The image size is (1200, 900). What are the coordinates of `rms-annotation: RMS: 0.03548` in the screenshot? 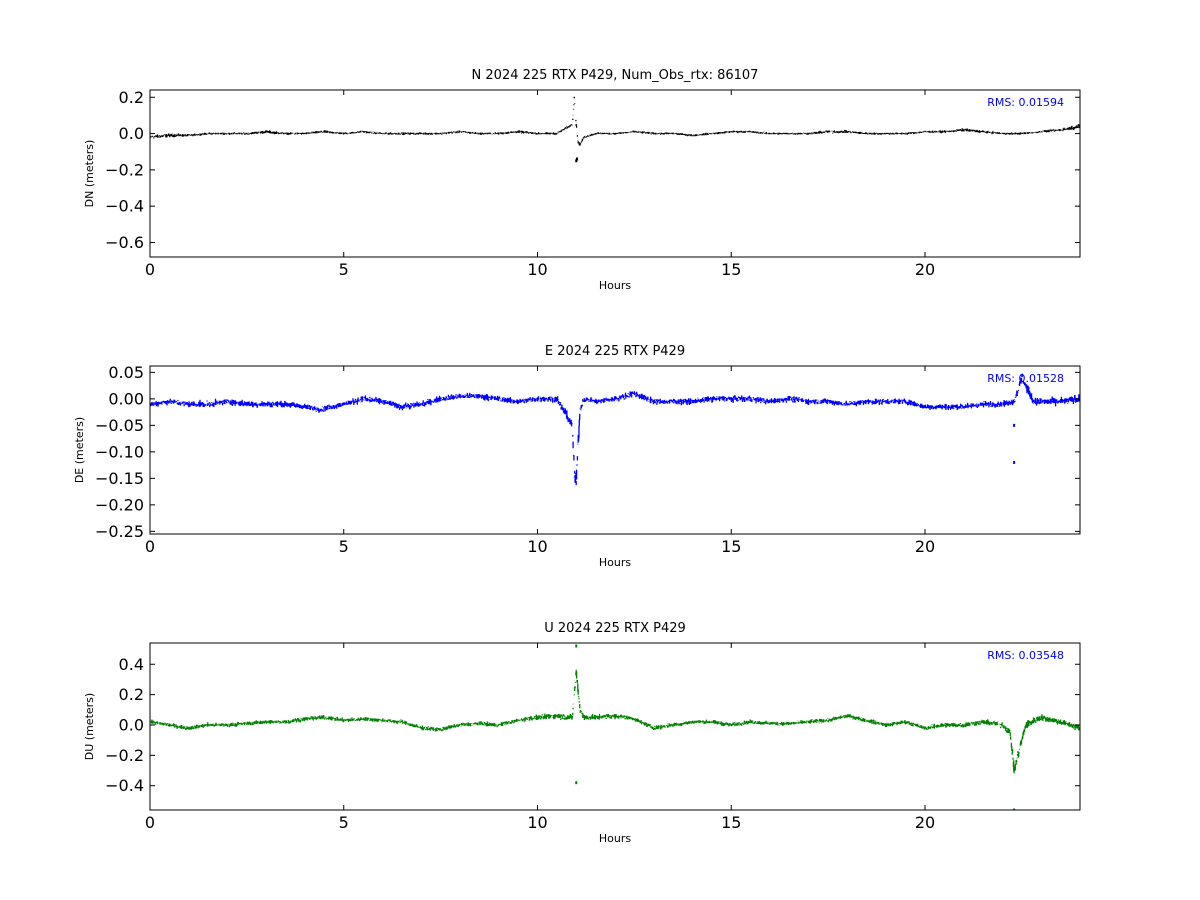 It's located at (1025, 655).